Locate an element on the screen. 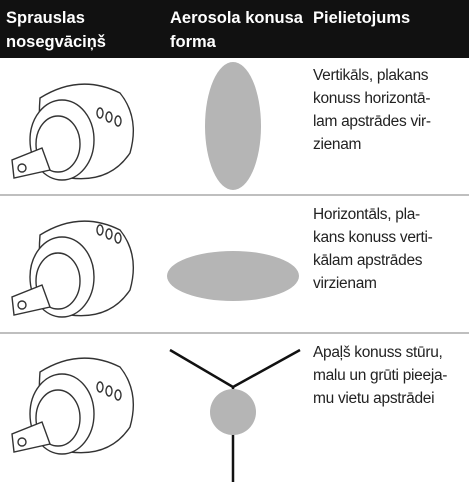  use-text: Apaļš konuss stūru, is located at coordinates (378, 352).